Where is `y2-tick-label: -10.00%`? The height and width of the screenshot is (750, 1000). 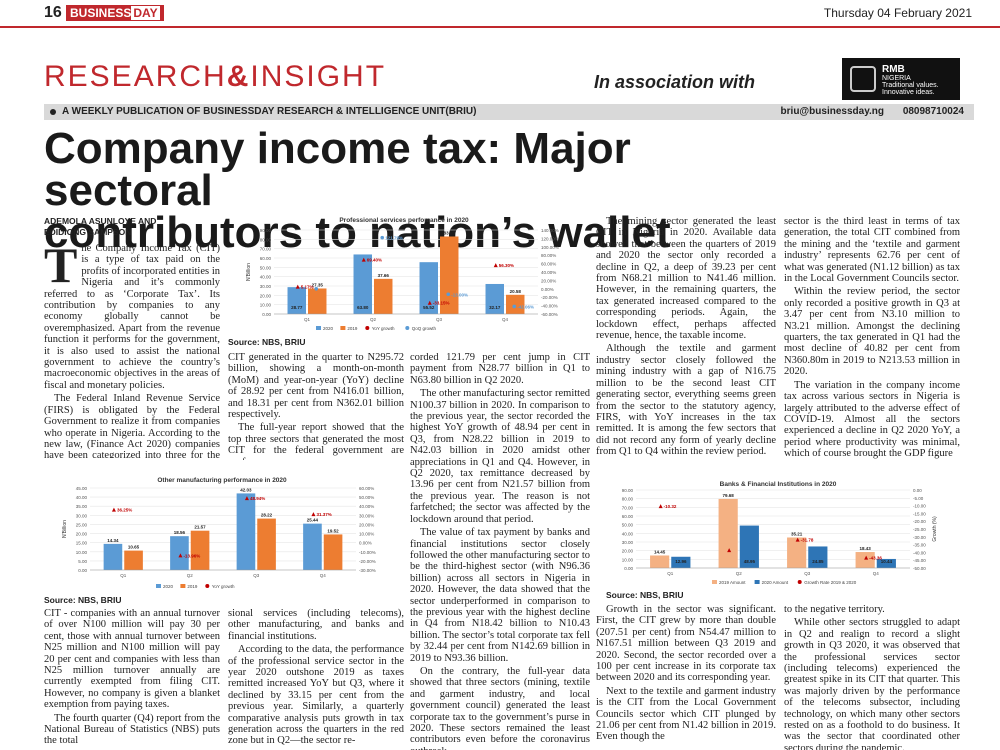
y2-tick-label: -10.00% is located at coordinates (367, 552).